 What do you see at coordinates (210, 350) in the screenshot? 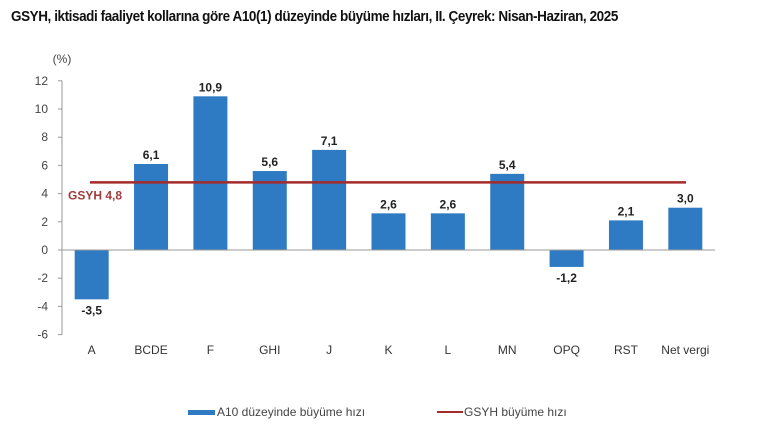
I see `x-category-label: F` at bounding box center [210, 350].